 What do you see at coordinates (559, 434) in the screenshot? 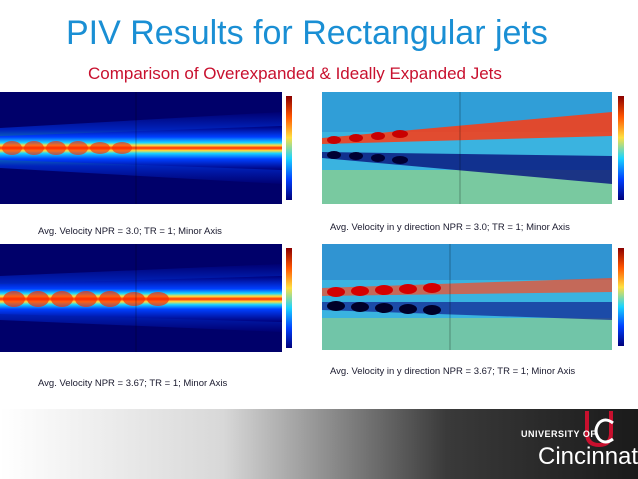
I see `logo-line-1: UNIVERSITY OF` at bounding box center [559, 434].